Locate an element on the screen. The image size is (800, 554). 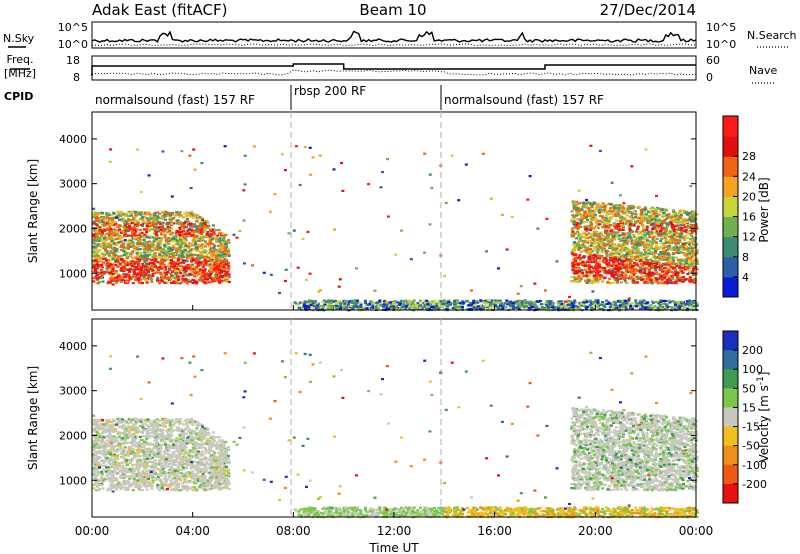
cpid-segment-3: normalsound (fast) 157 RF is located at coordinates (524, 100).